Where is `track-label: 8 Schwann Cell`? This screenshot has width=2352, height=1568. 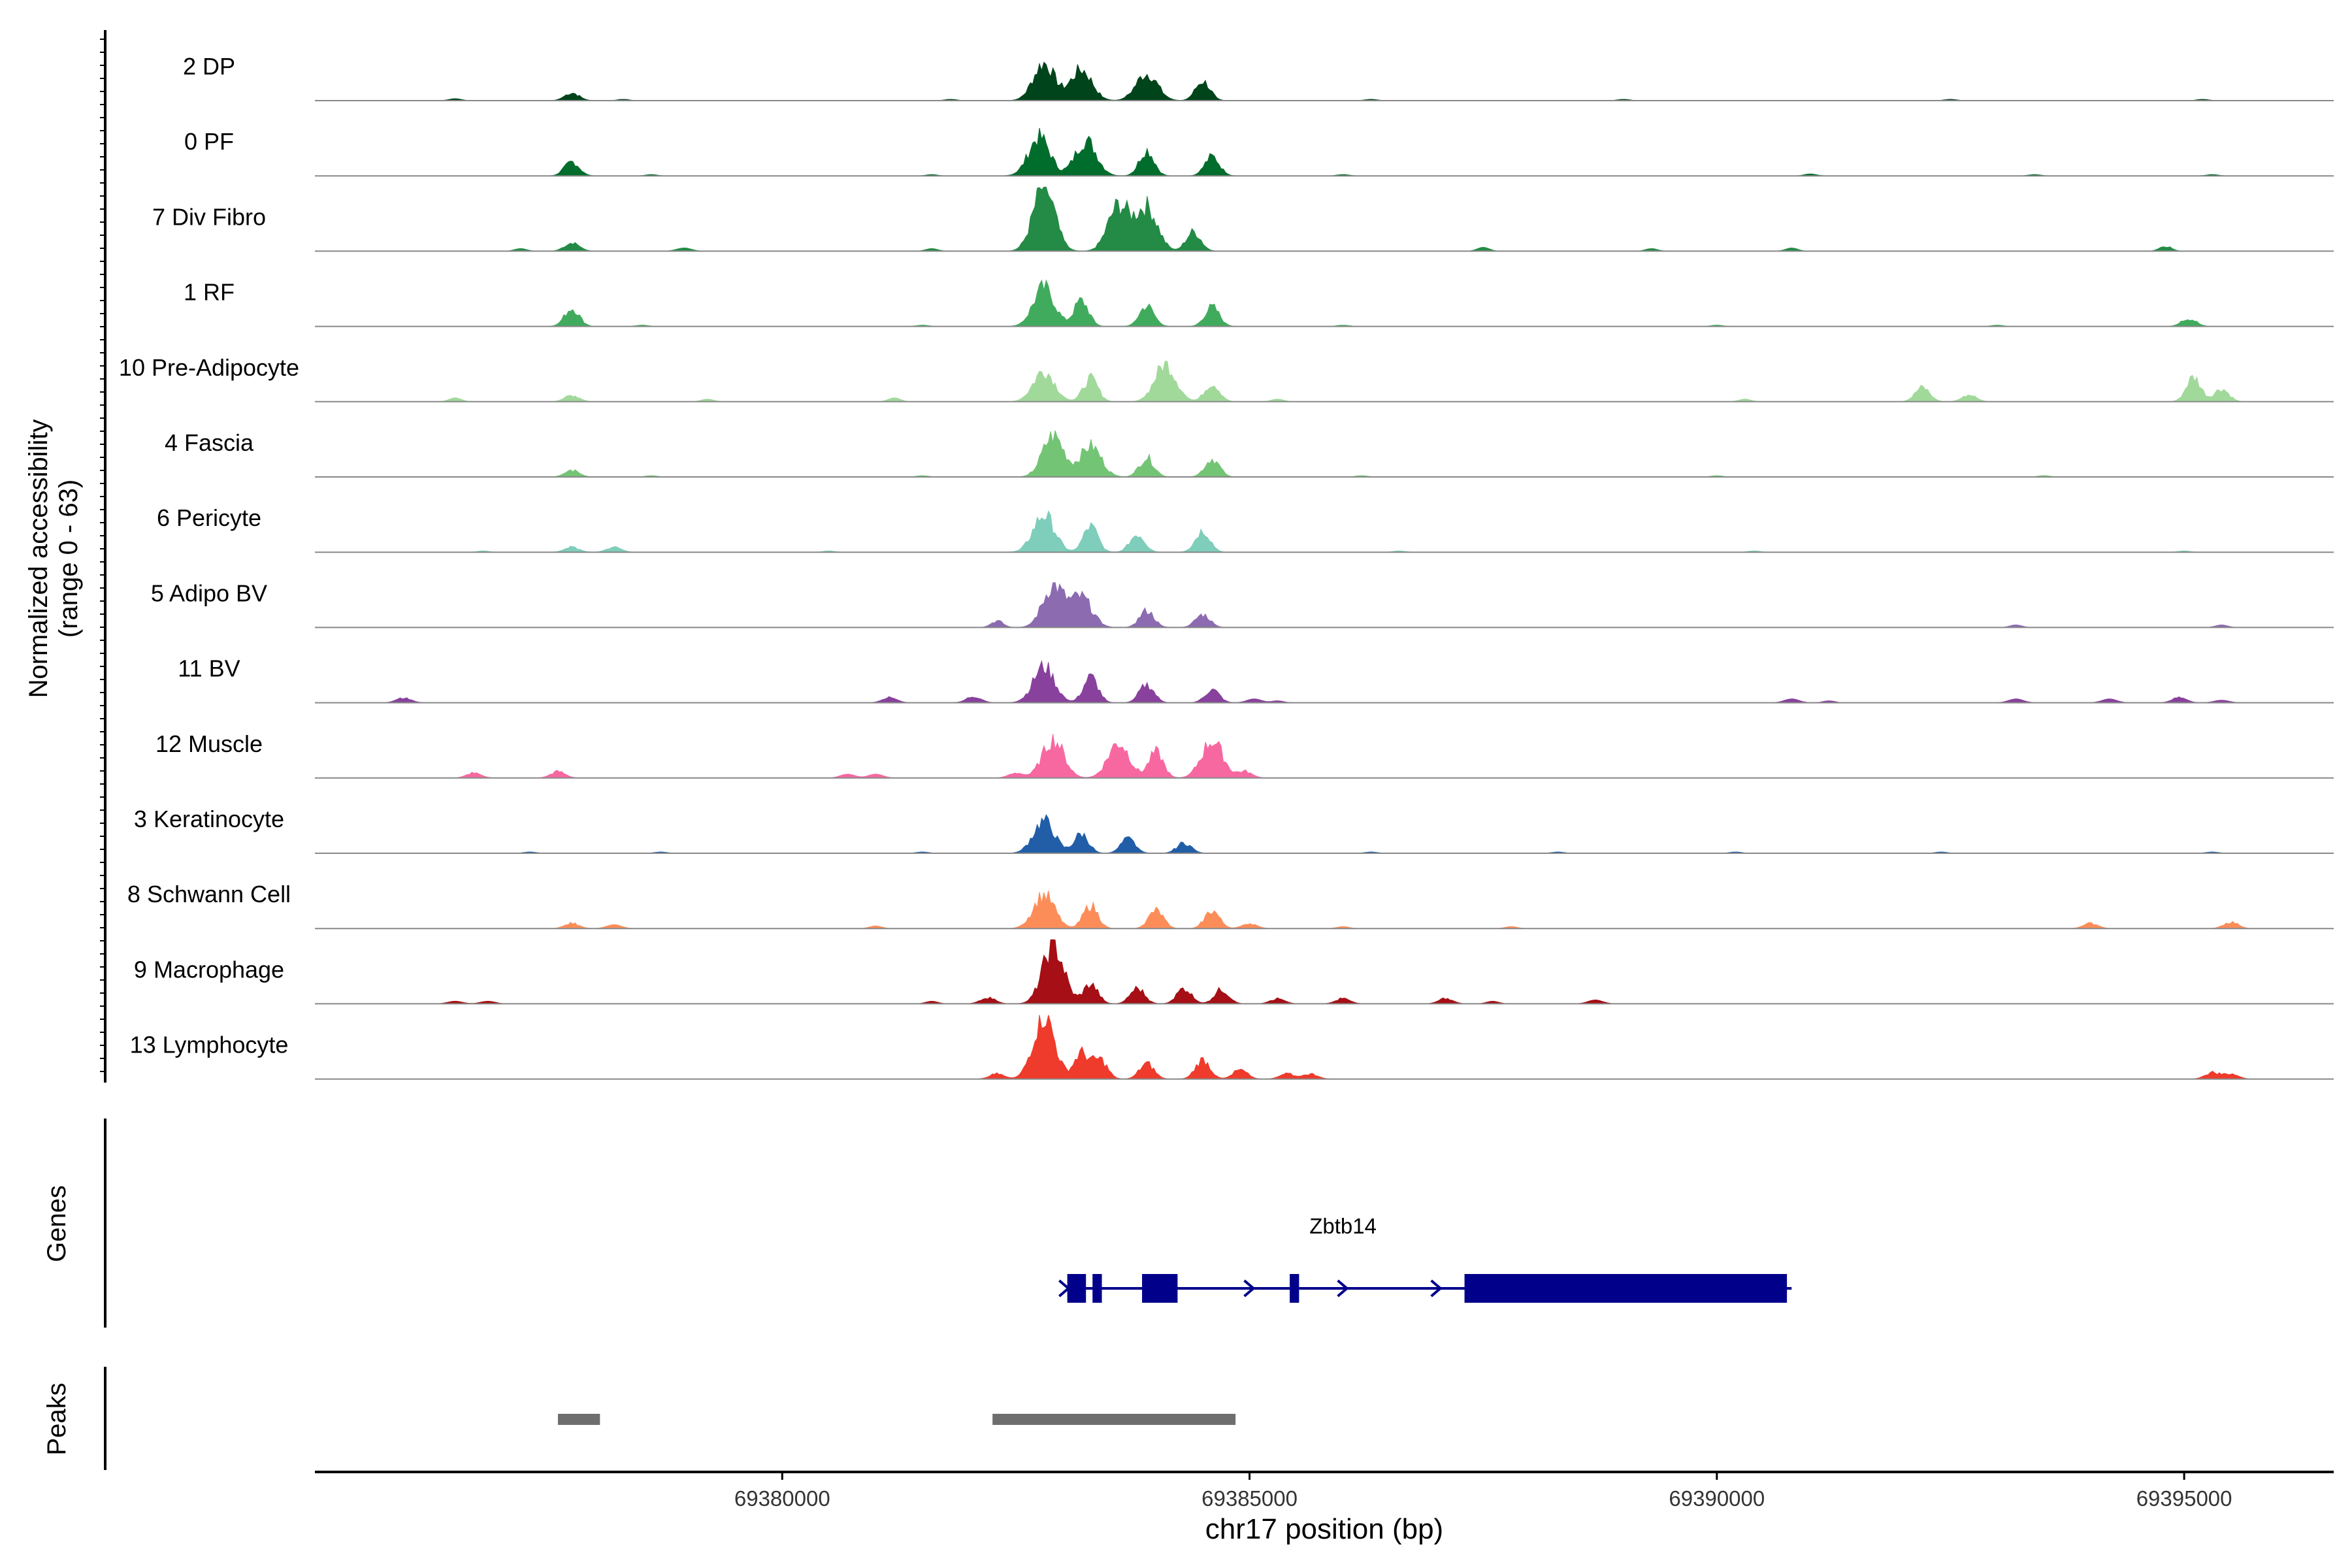 track-label: 8 Schwann Cell is located at coordinates (209, 894).